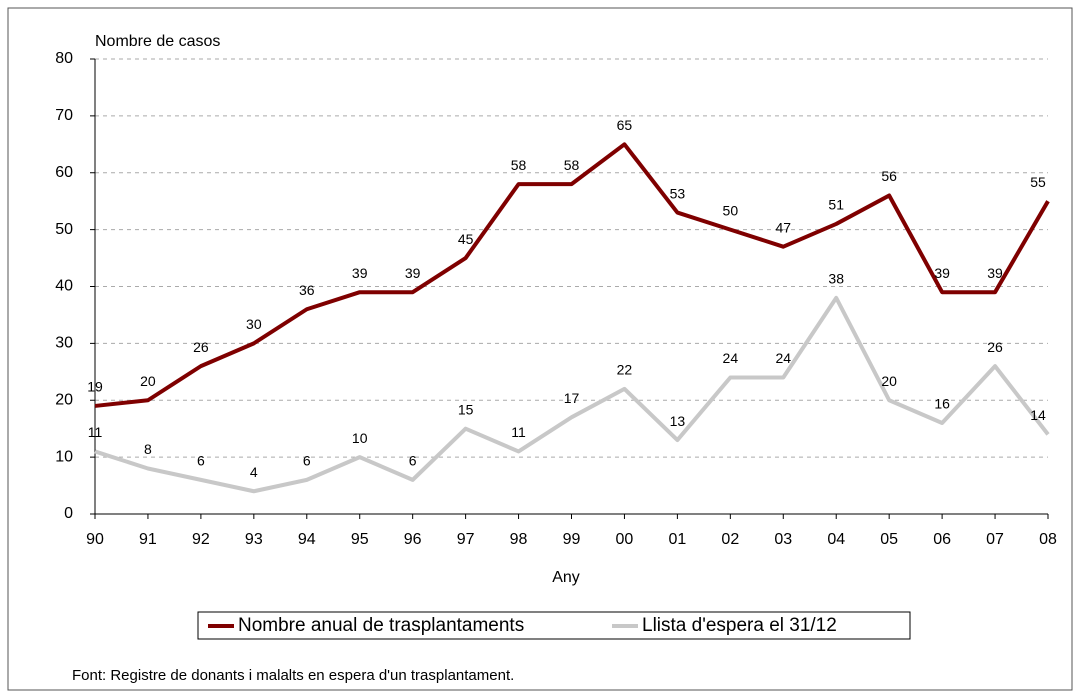 The width and height of the screenshot is (1080, 693). What do you see at coordinates (836, 539) in the screenshot?
I see `x-tick-label: 04` at bounding box center [836, 539].